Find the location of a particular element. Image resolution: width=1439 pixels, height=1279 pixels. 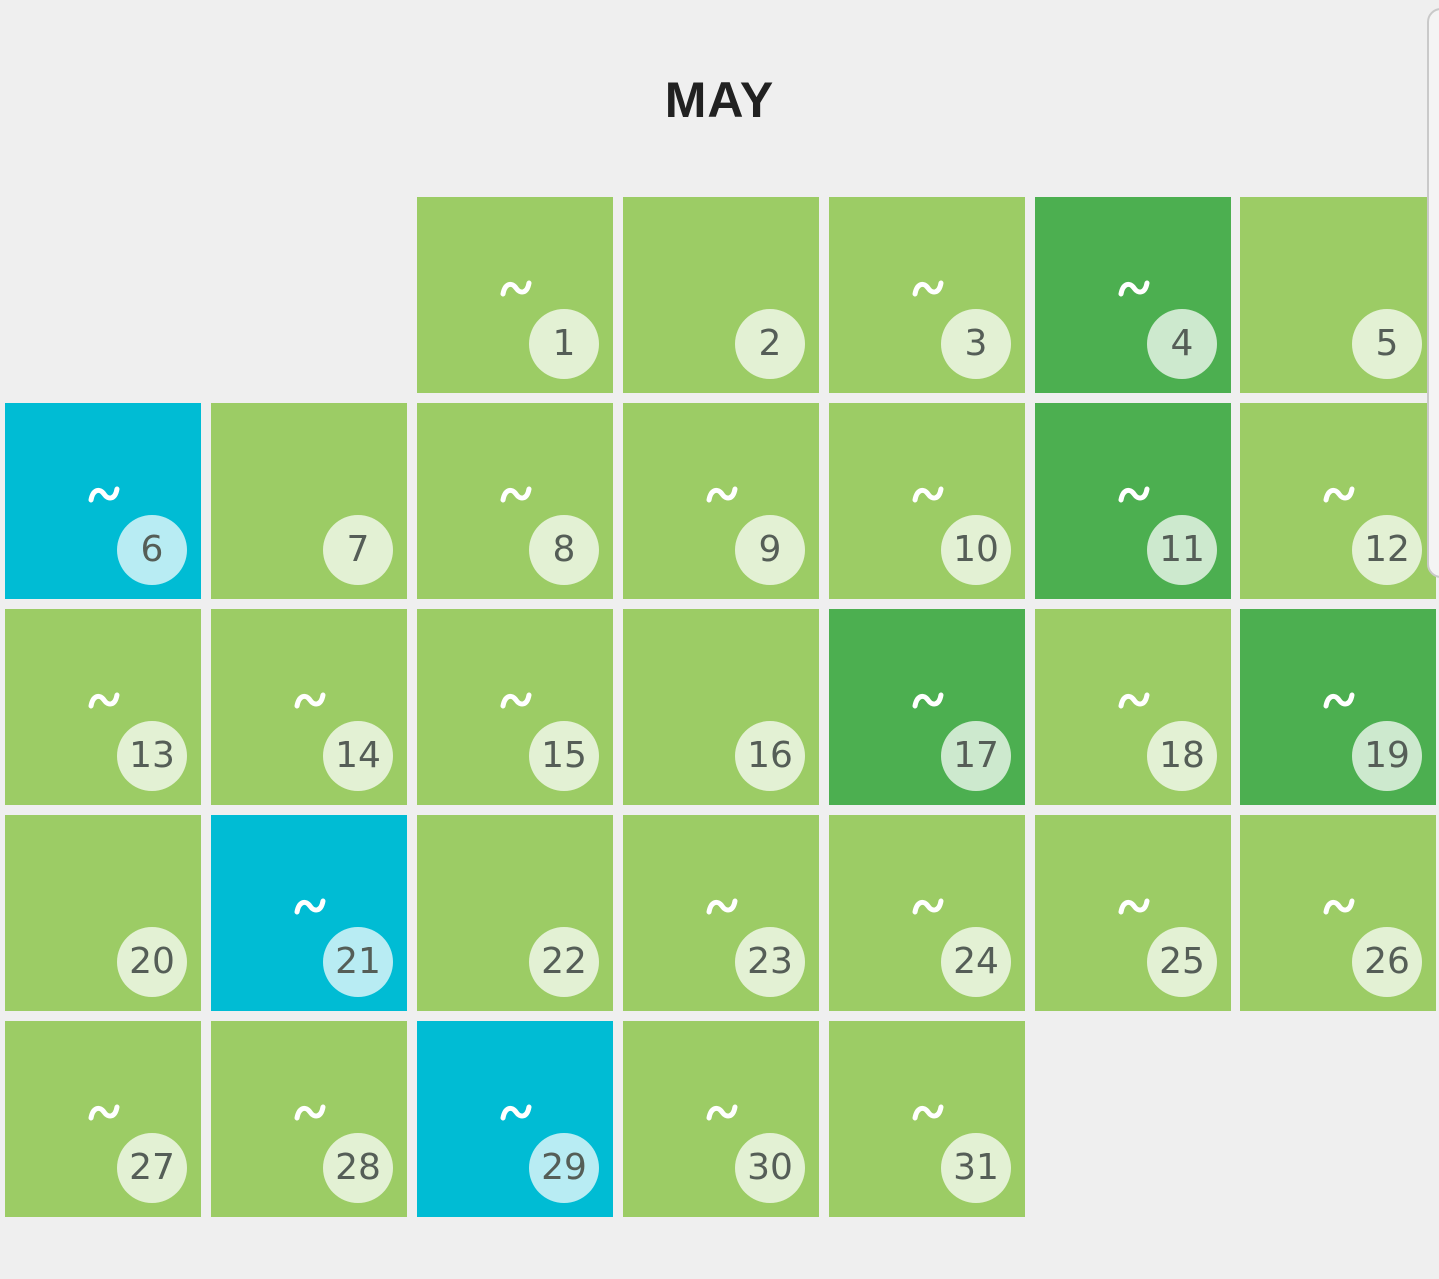

day-cell-4: 4 is located at coordinates (1133, 295).